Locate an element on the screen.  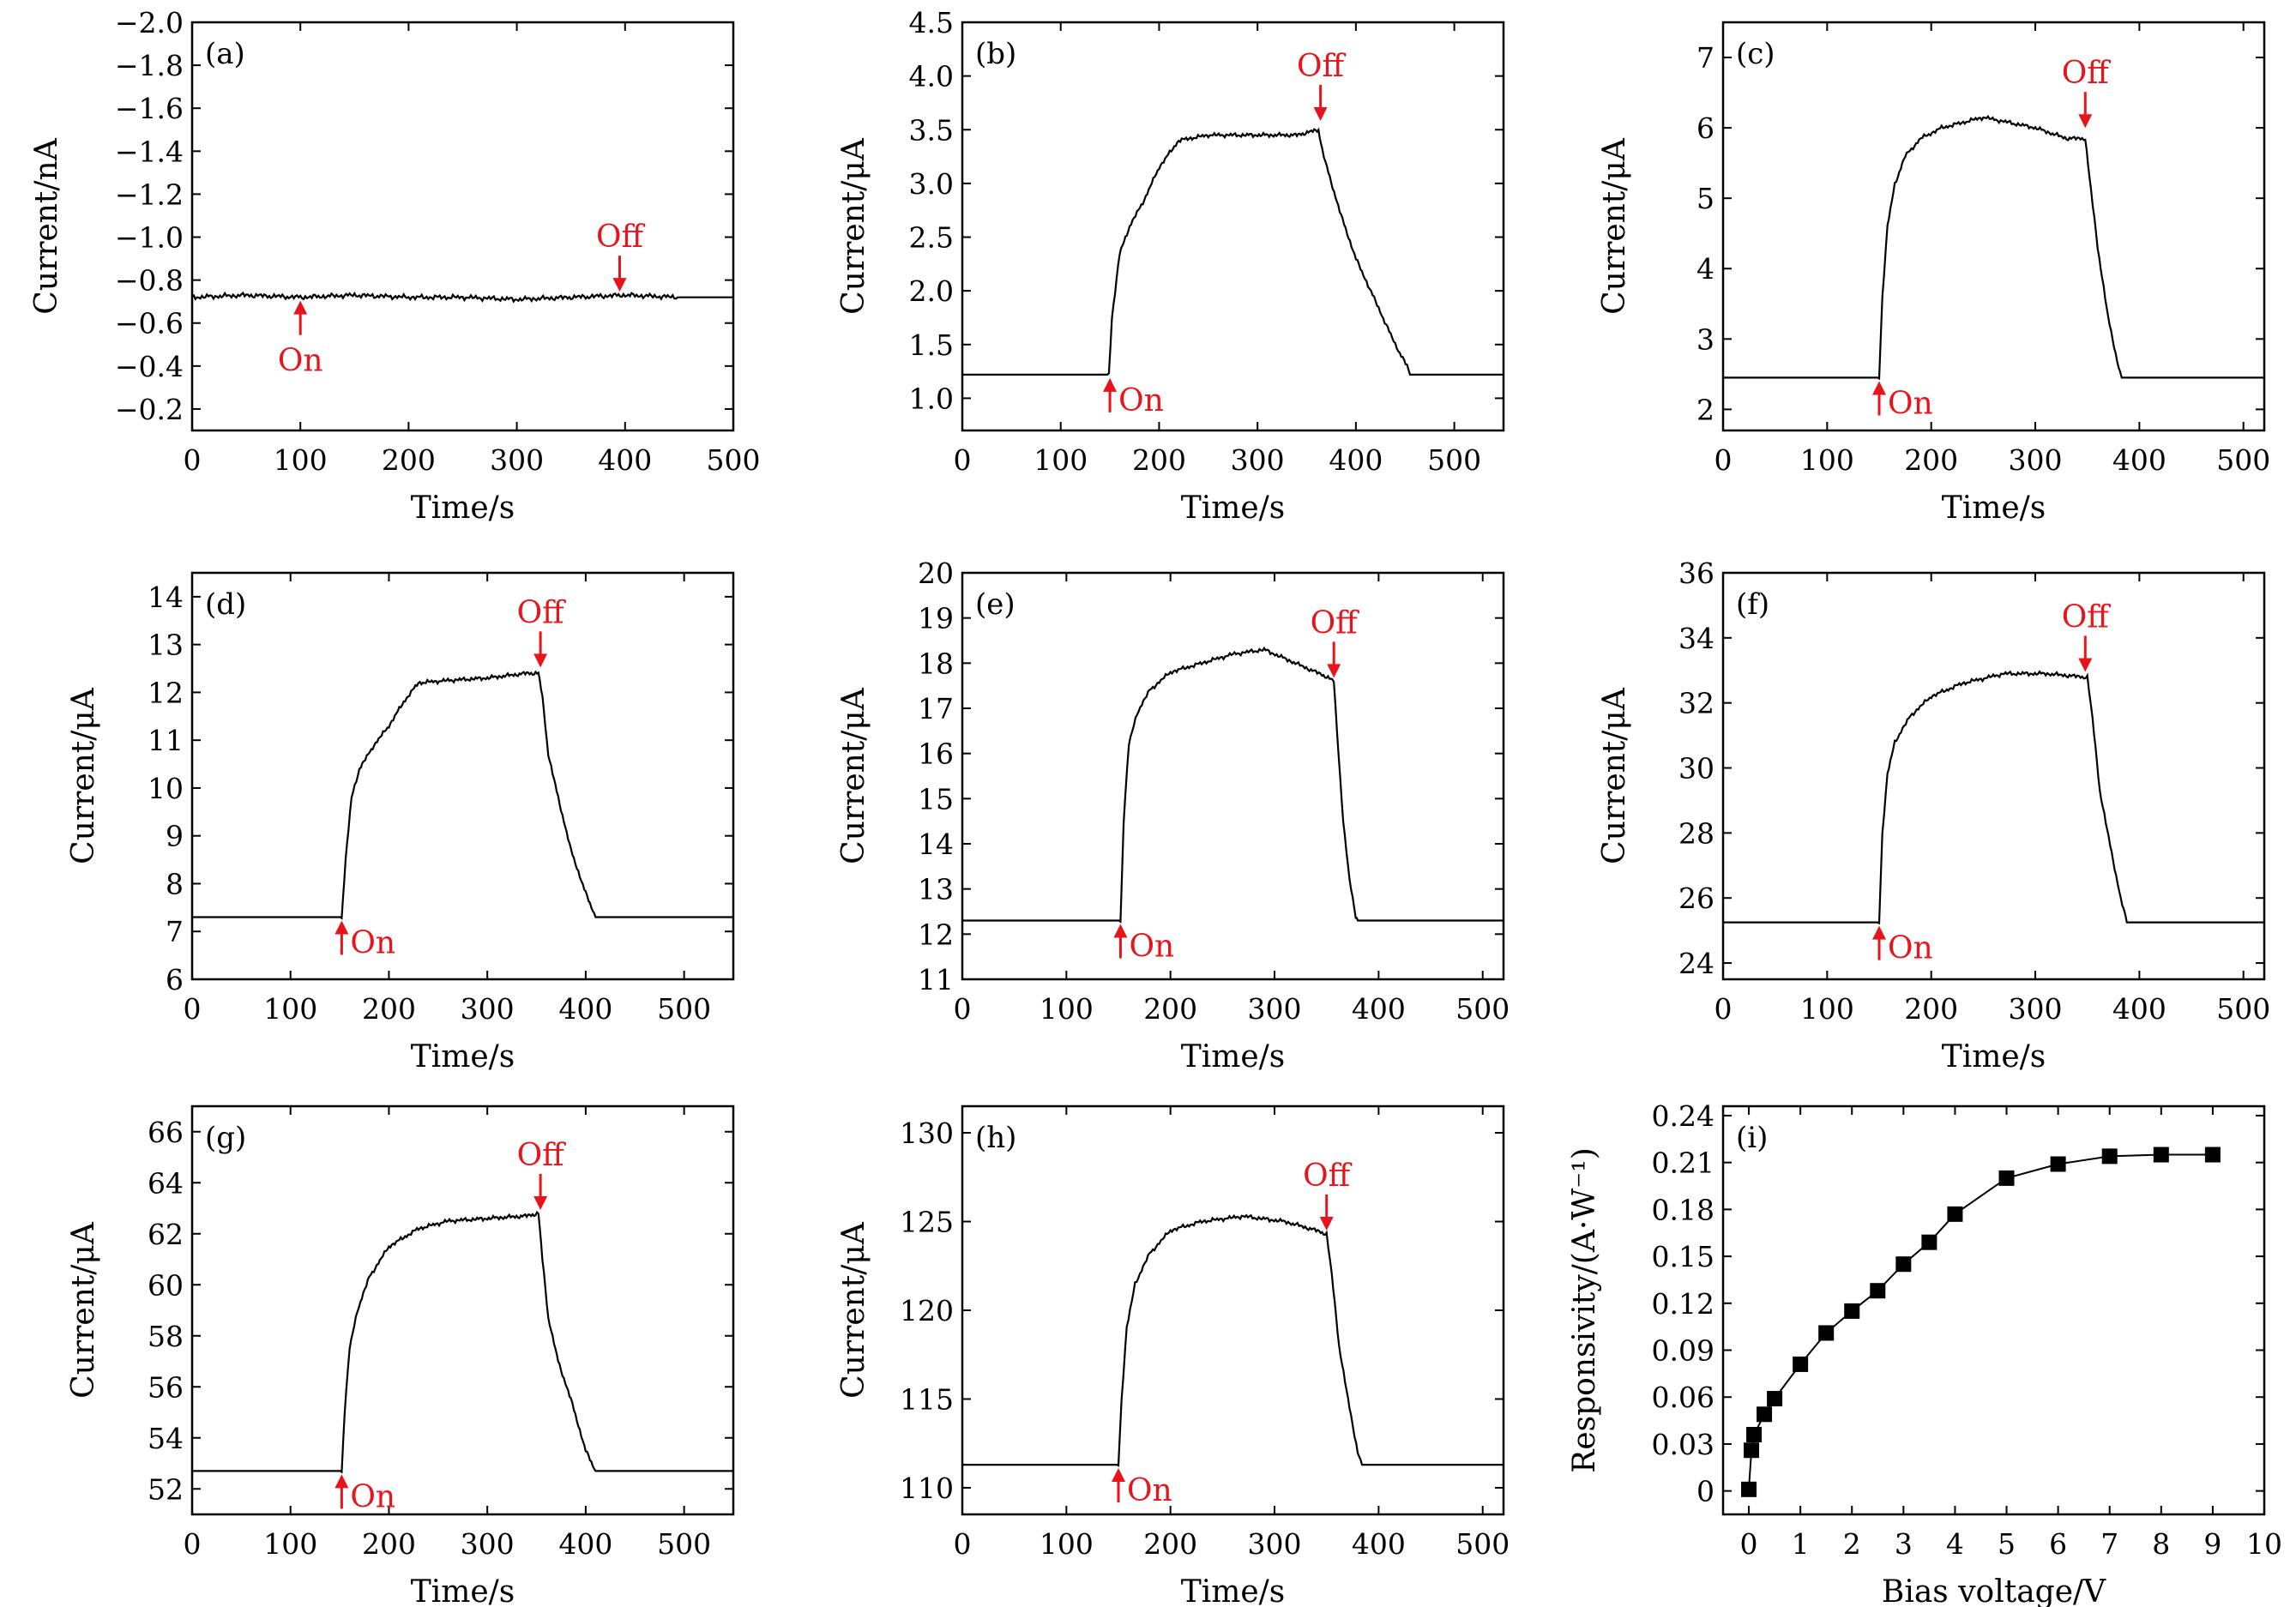
y-tick-label: −1.2 is located at coordinates (149, 194).